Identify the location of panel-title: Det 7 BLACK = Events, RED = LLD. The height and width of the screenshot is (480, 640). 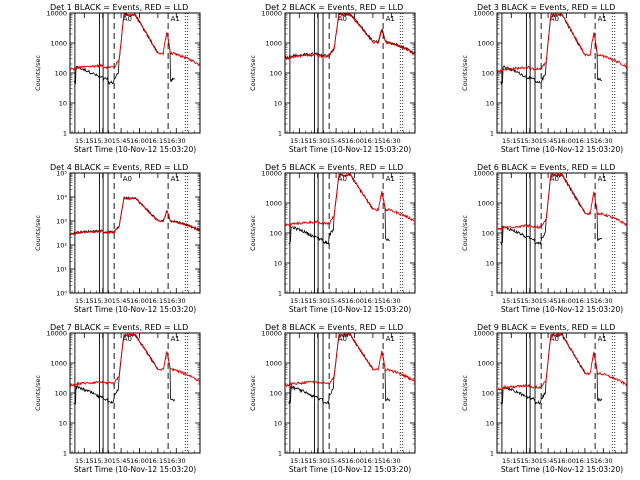
(119, 327).